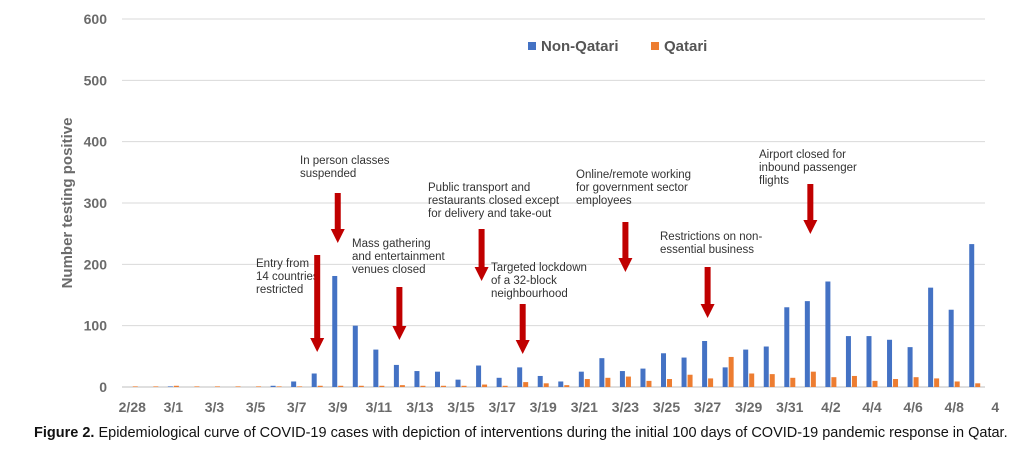  What do you see at coordinates (96, 19) in the screenshot?
I see `y-tick-label: 600` at bounding box center [96, 19].